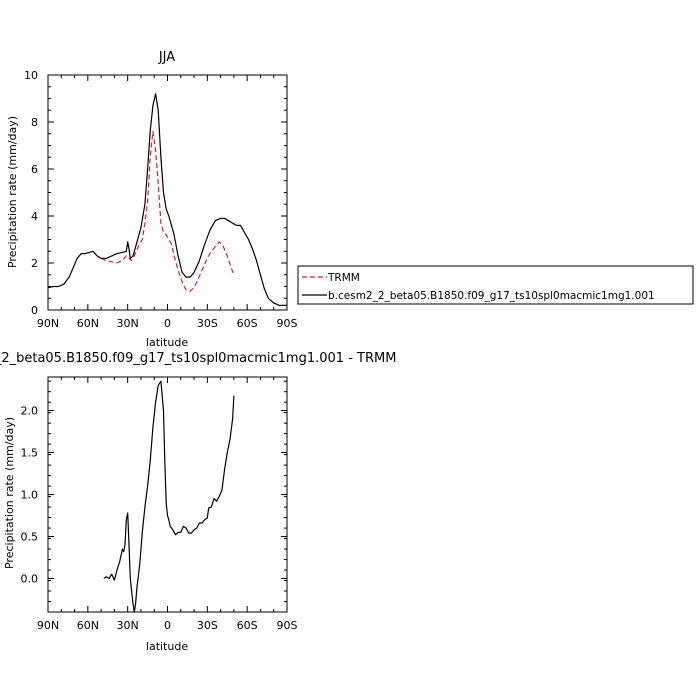 Image resolution: width=700 pixels, height=700 pixels. Describe the element at coordinates (30, 411) in the screenshot. I see `y-tick-label: 2.0` at that location.